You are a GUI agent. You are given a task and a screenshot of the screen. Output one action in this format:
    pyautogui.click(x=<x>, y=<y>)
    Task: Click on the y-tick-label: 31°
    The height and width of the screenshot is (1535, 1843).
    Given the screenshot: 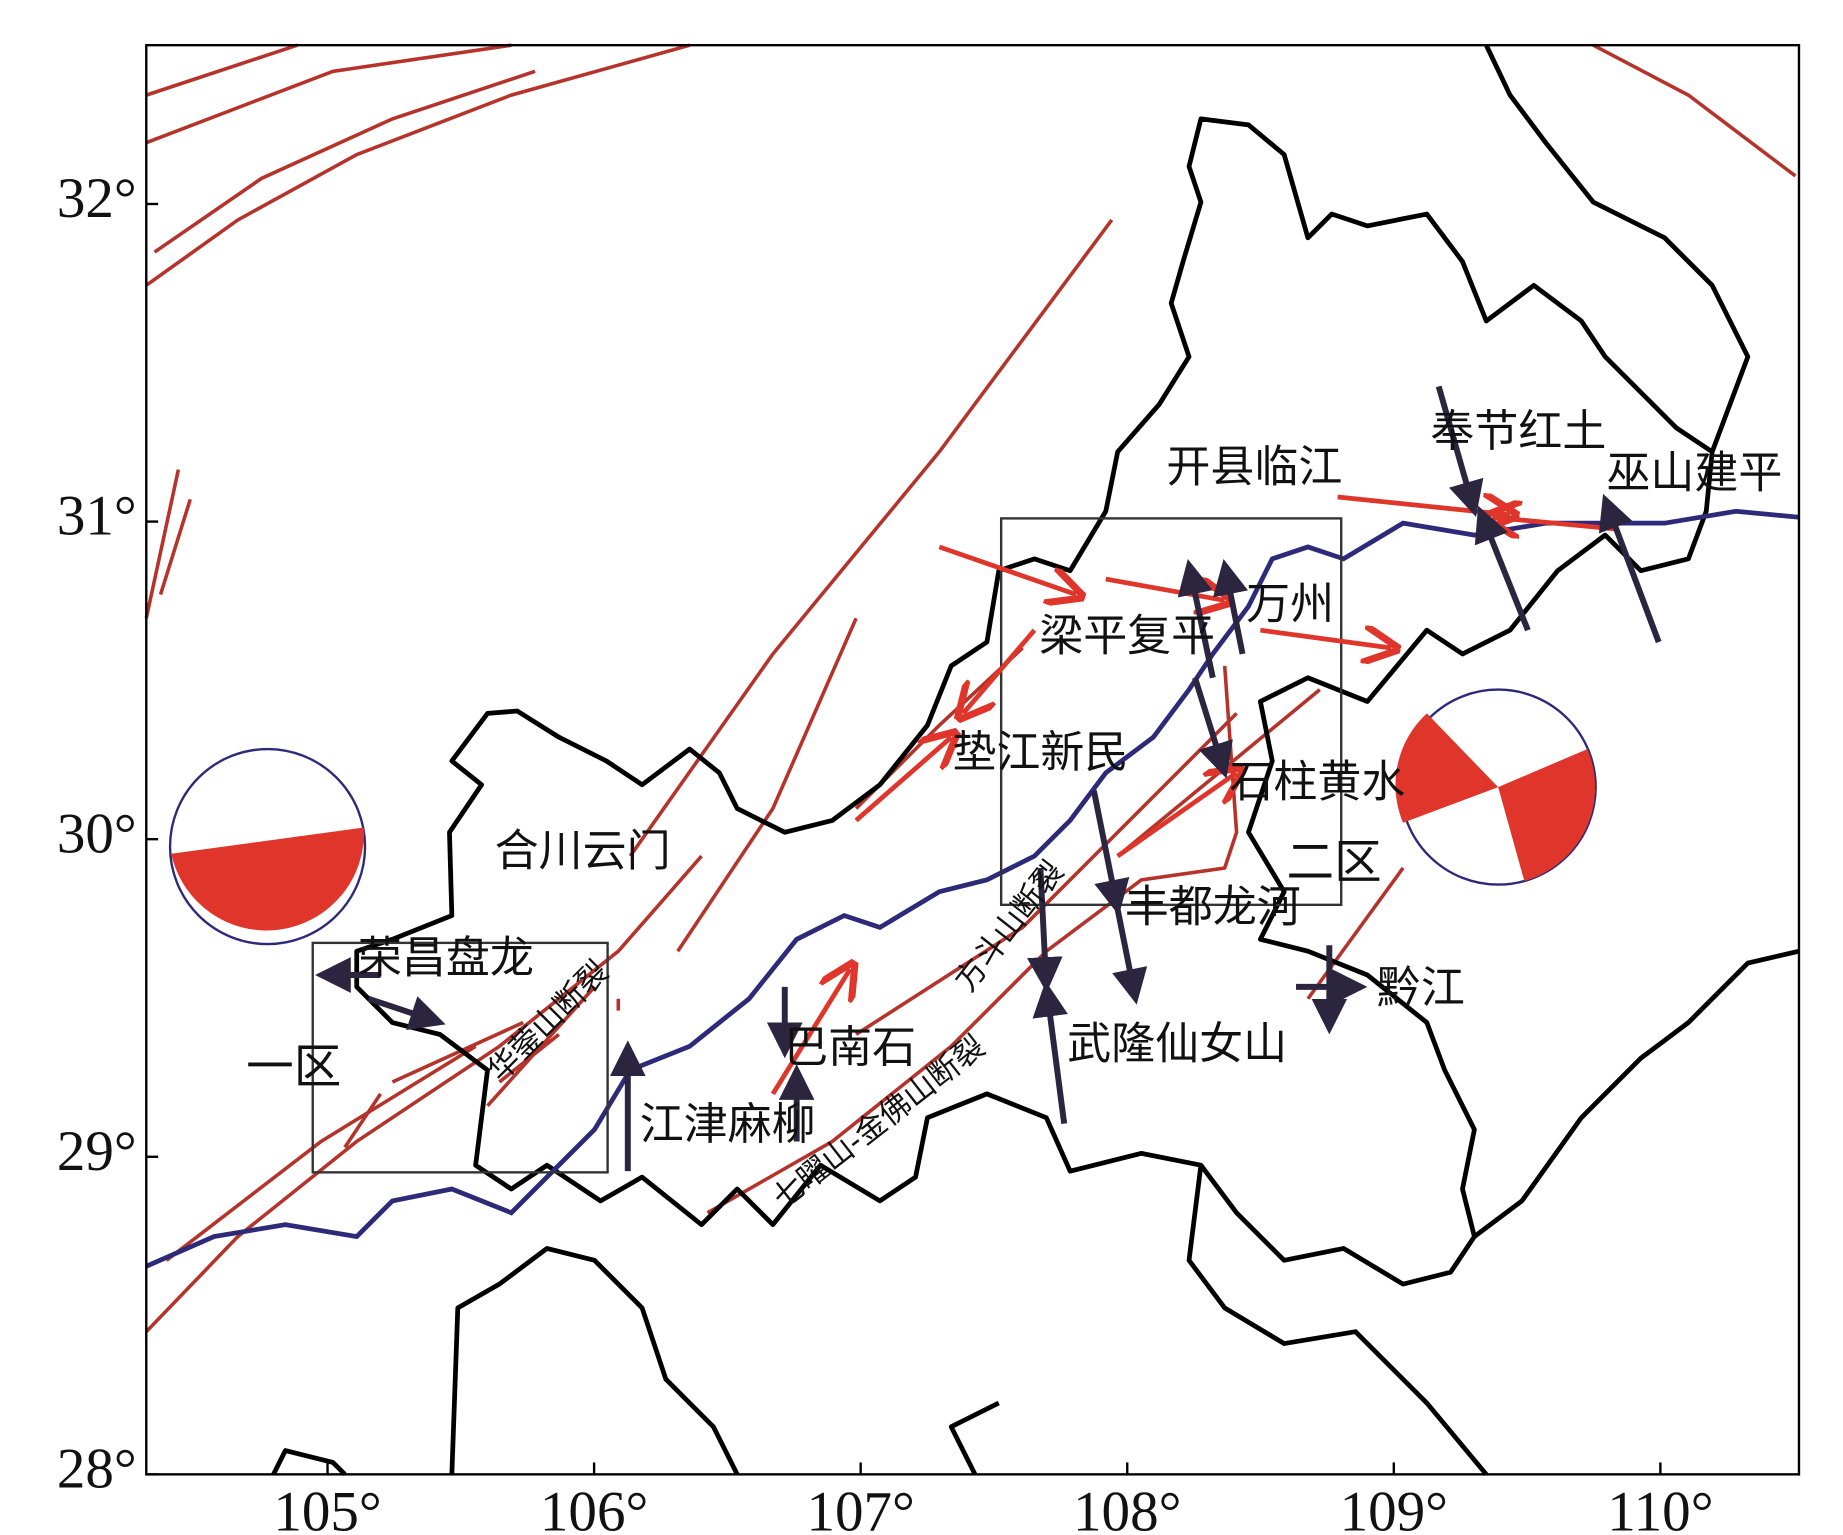 What is the action you would take?
    pyautogui.click(x=97, y=516)
    